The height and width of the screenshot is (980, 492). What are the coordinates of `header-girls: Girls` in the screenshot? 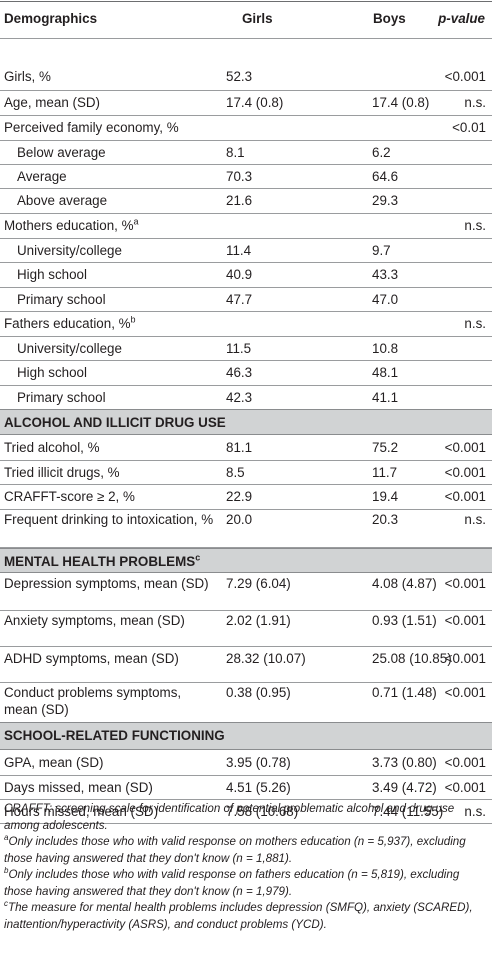 It's located at (257, 18).